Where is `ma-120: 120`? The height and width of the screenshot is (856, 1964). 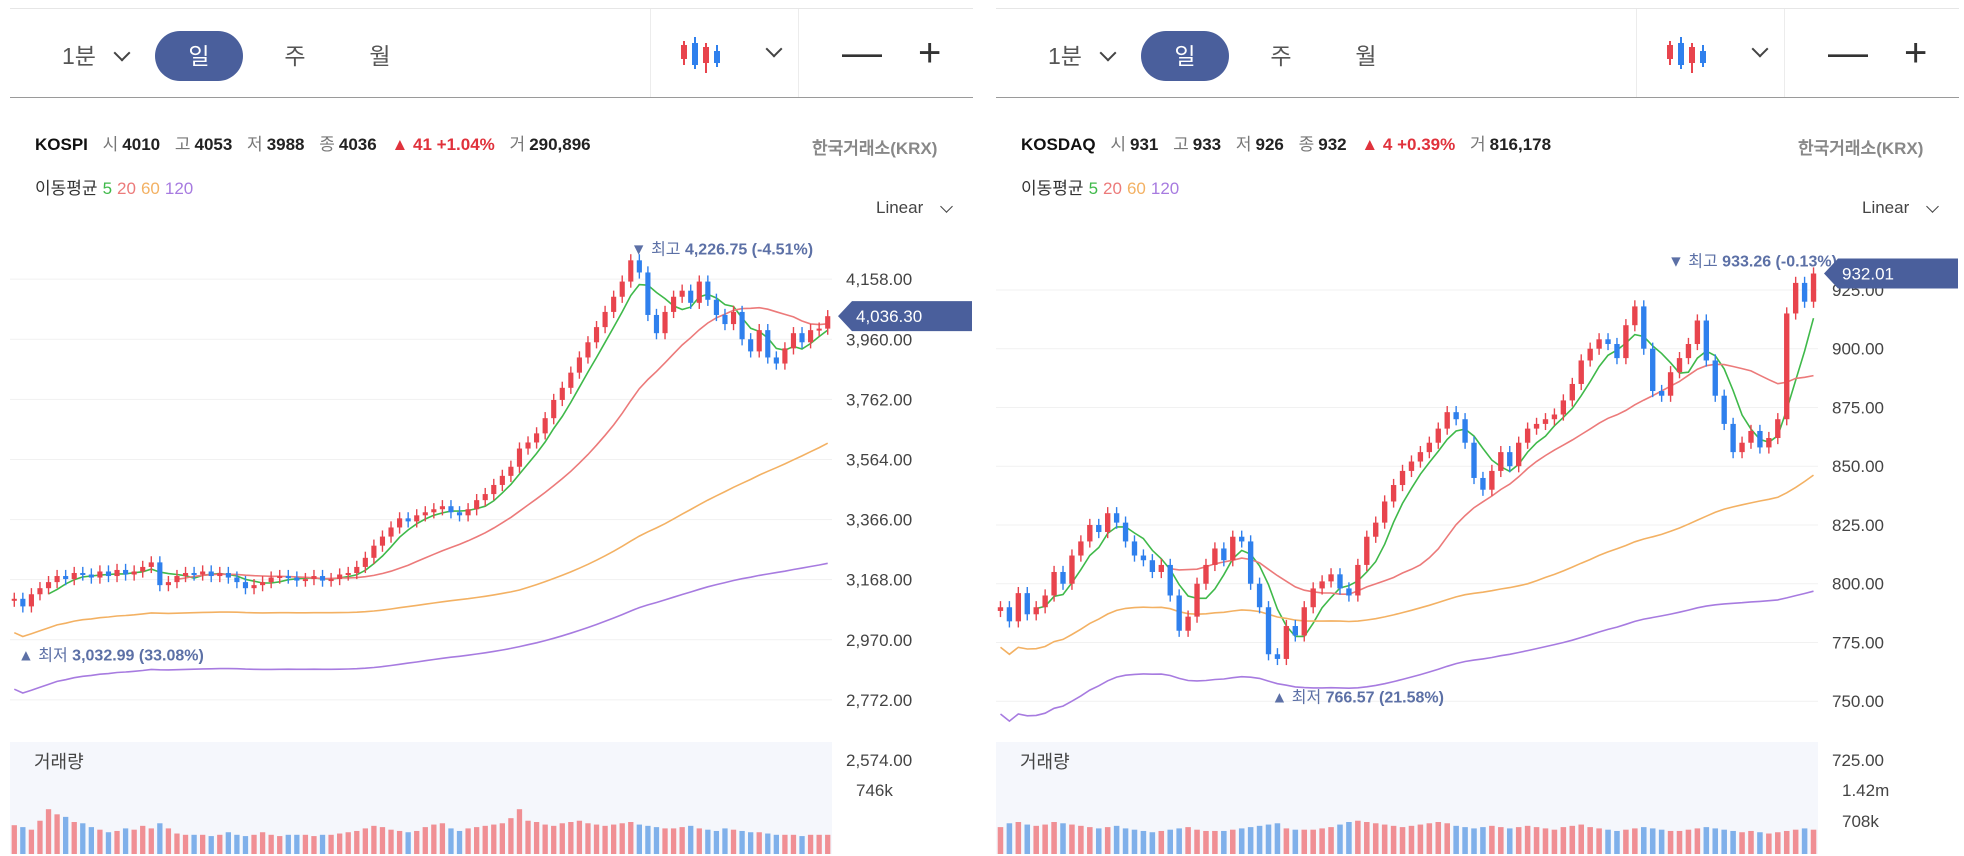
ma-120: 120 is located at coordinates (1165, 188).